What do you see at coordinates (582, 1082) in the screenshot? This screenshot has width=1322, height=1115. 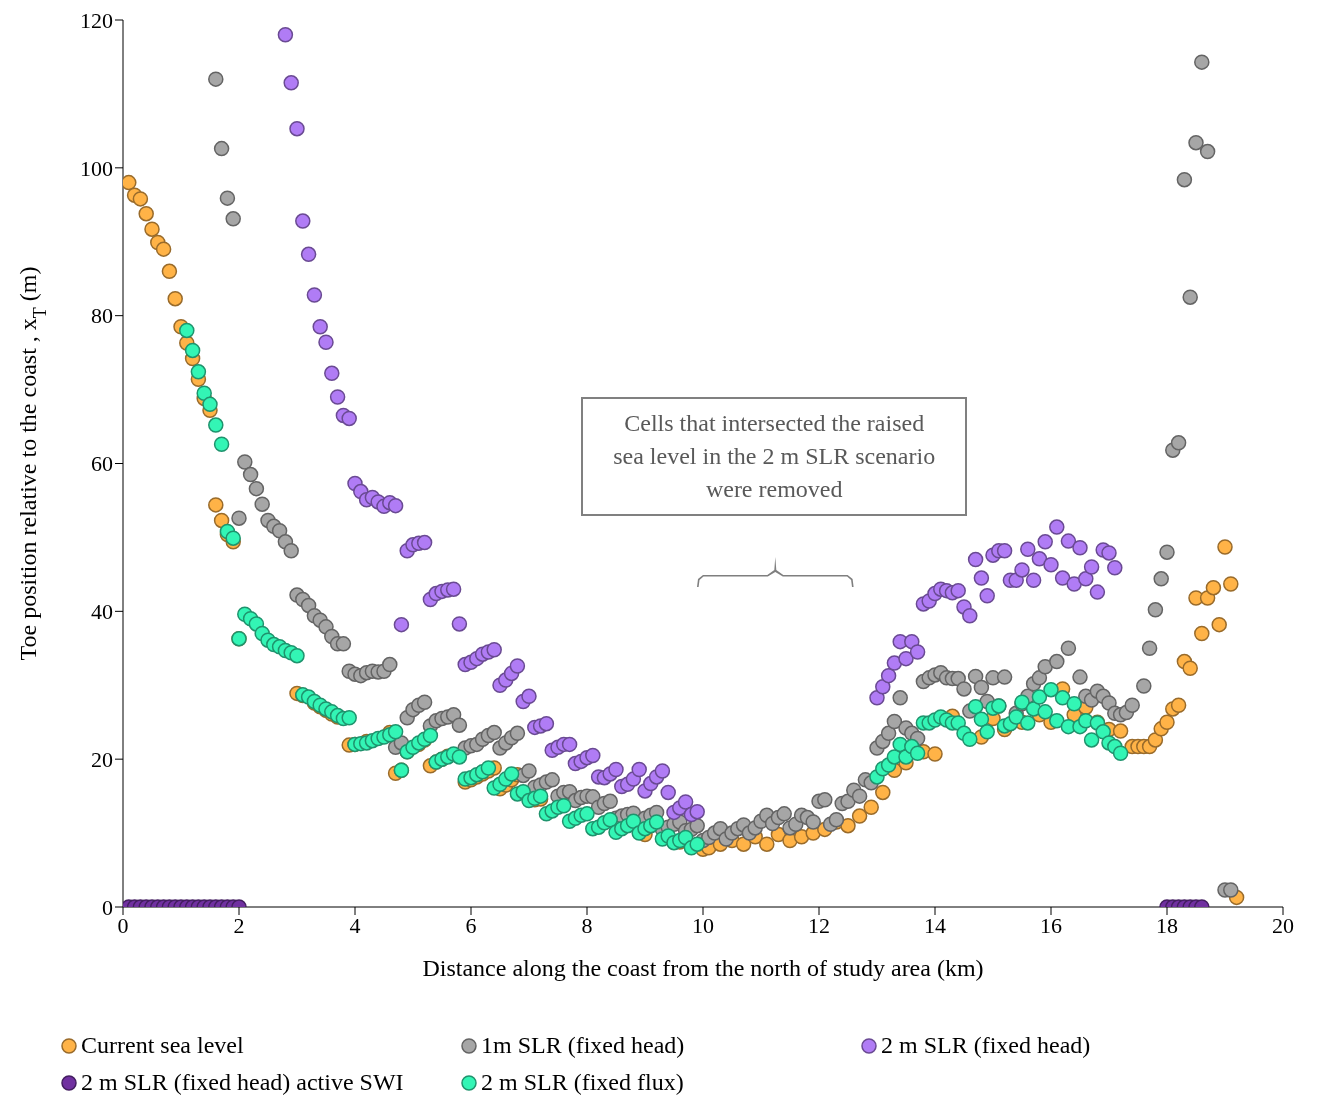 I see `legend-label: 2 m SLR (fixed flux)` at bounding box center [582, 1082].